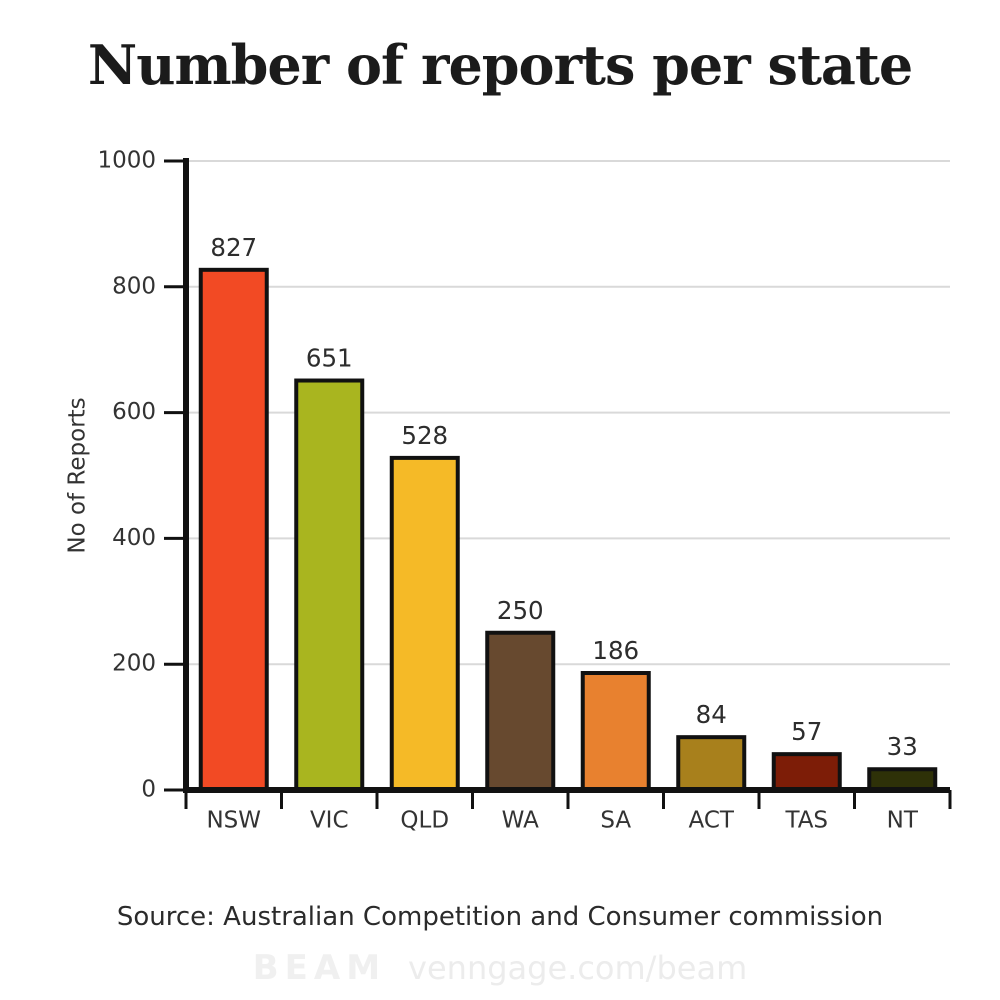  I want to click on bar-ACT, so click(711, 763).